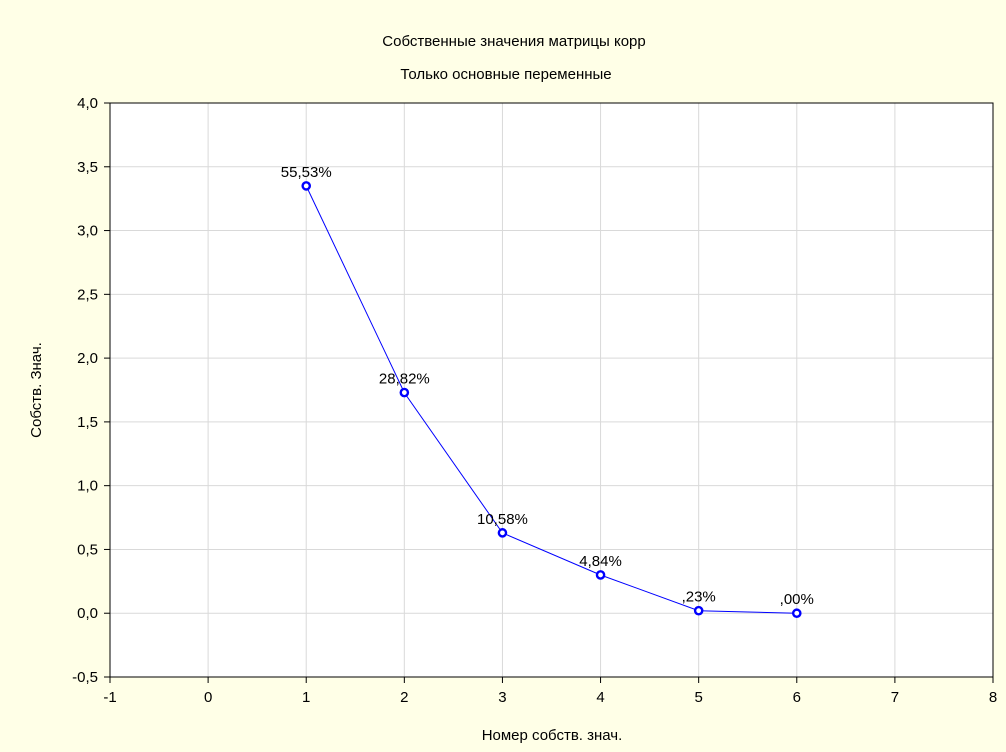 This screenshot has width=1006, height=752. I want to click on y-axis-title: Собств. Знач., so click(36, 390).